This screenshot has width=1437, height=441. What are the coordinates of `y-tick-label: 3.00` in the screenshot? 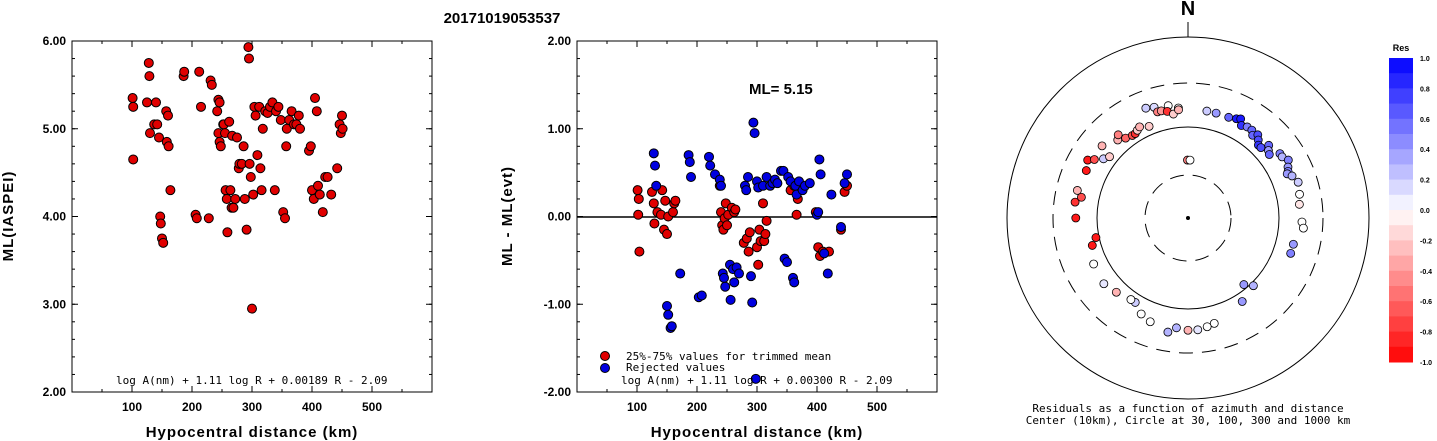 It's located at (55, 304).